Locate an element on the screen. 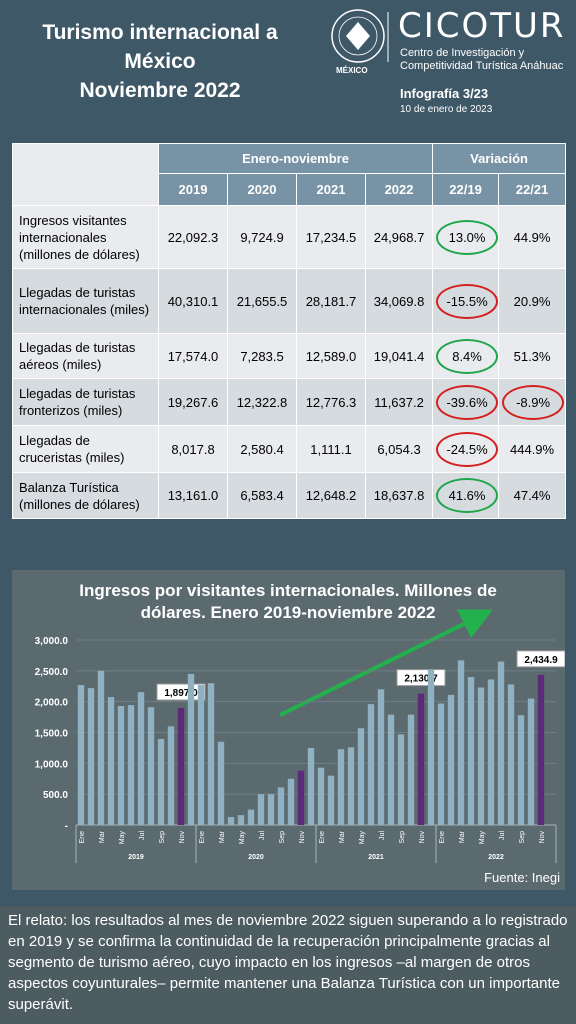 The image size is (576, 1024). cell-value: 51.3% is located at coordinates (532, 356).